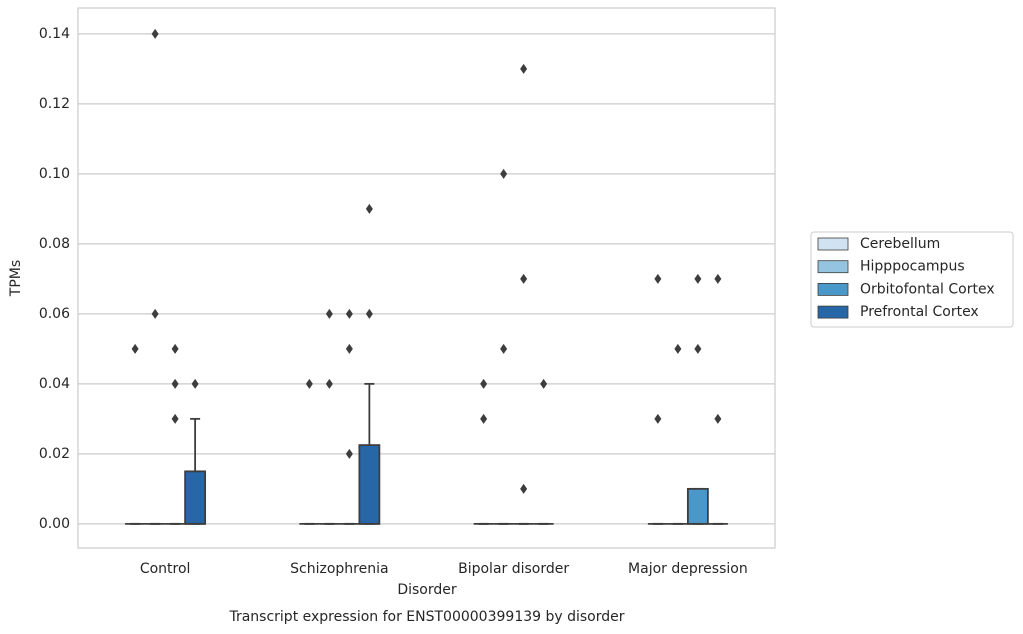 This screenshot has width=1023, height=634. What do you see at coordinates (16, 278) in the screenshot?
I see `y-axis-label: TPMs` at bounding box center [16, 278].